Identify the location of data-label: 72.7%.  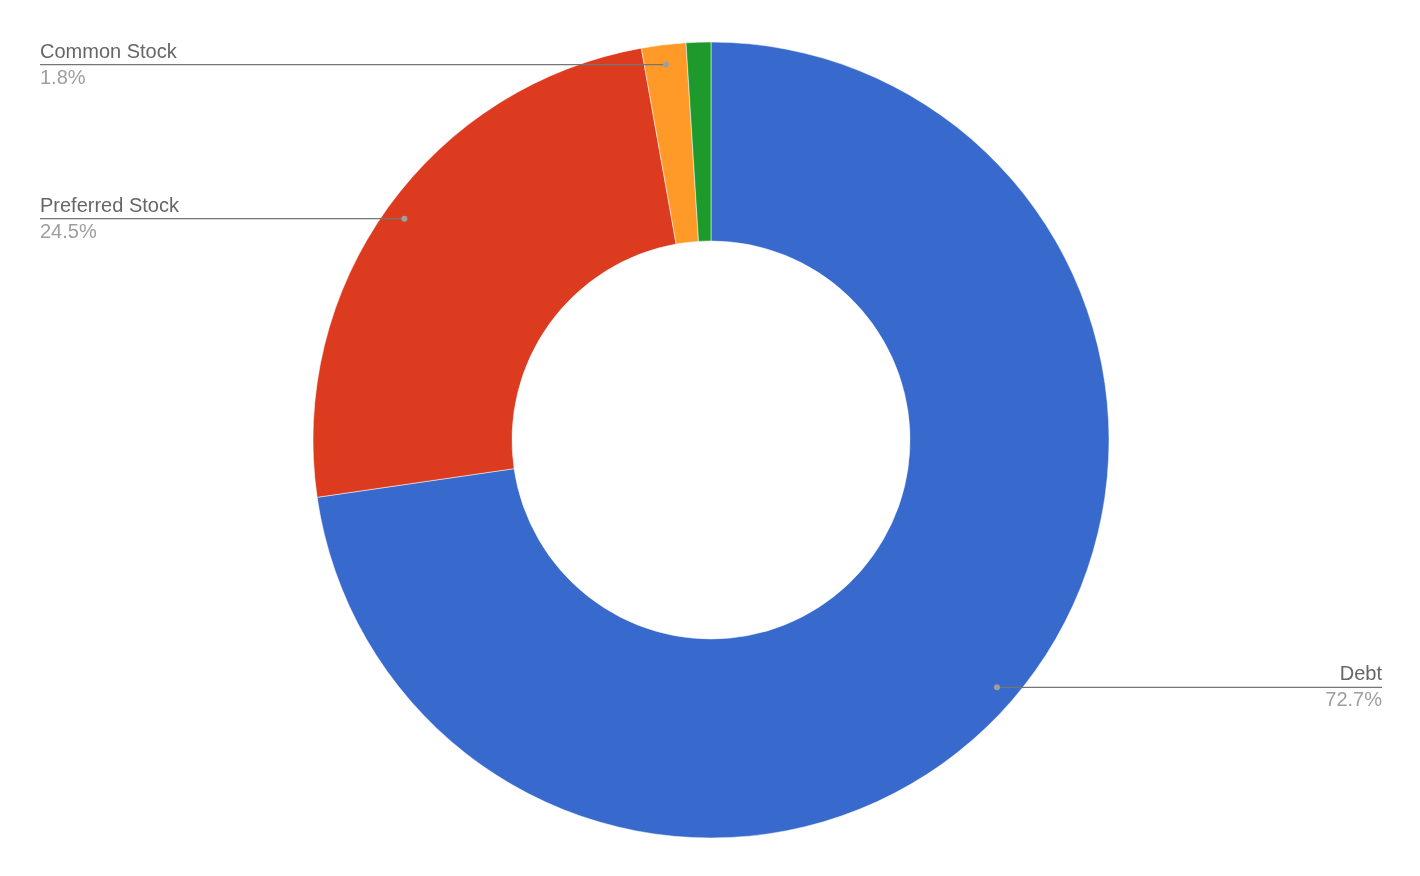
(1354, 699).